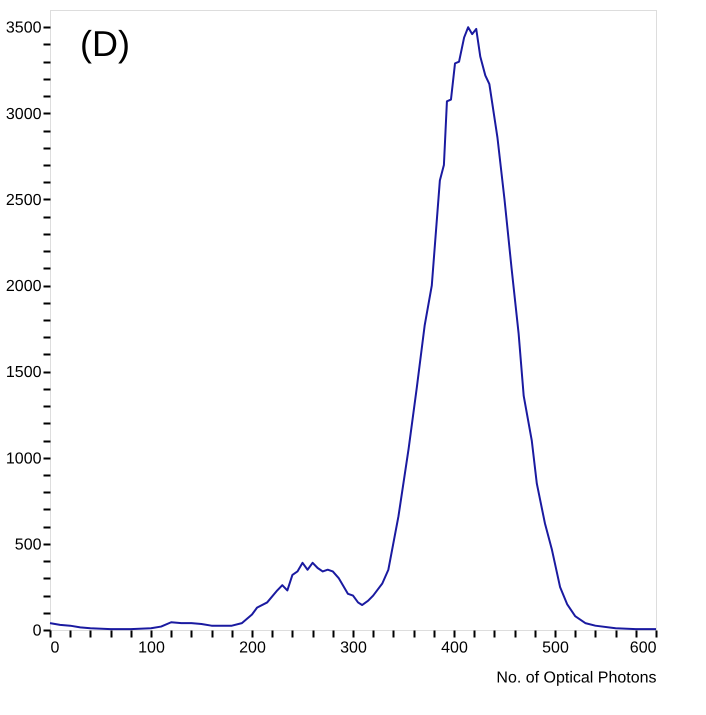  What do you see at coordinates (24, 287) in the screenshot?
I see `y-tick-label: 2000` at bounding box center [24, 287].